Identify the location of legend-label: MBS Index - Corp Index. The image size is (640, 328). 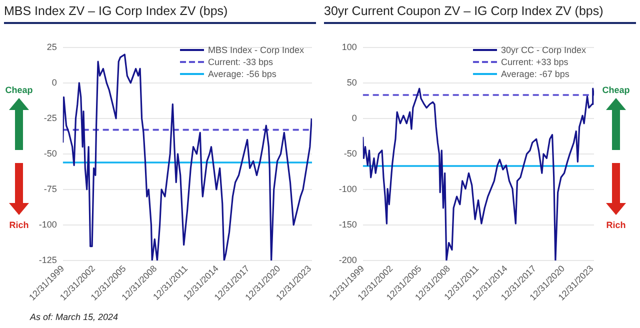
(256, 50).